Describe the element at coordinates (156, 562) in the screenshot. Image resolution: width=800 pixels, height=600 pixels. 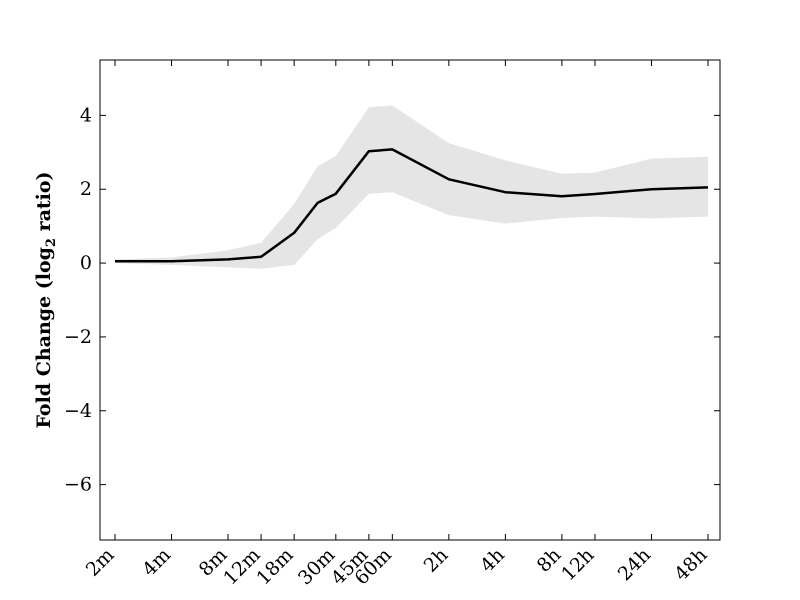
I see `x-tick-label: 4m` at that location.